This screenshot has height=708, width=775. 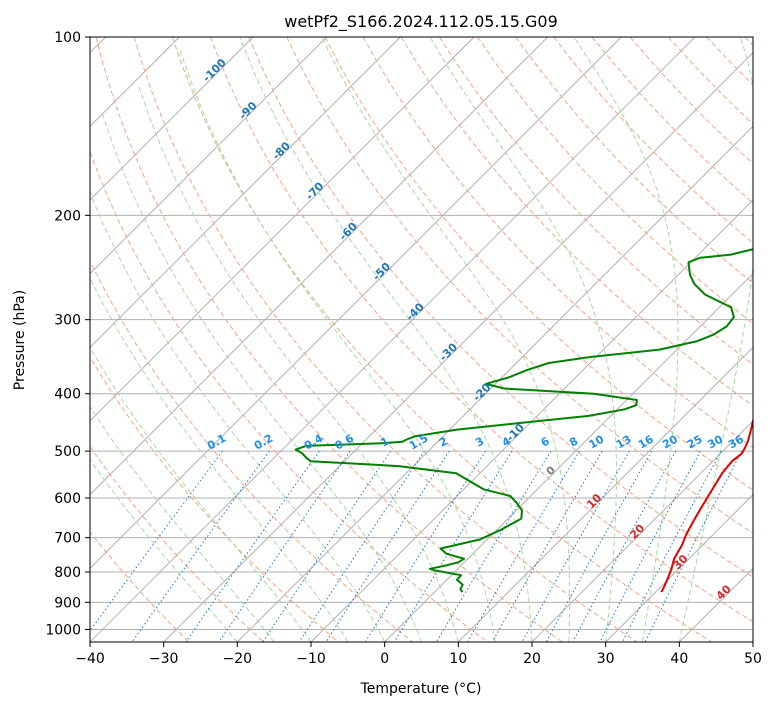 I want to click on x-tick-label: −40, so click(x=90, y=659).